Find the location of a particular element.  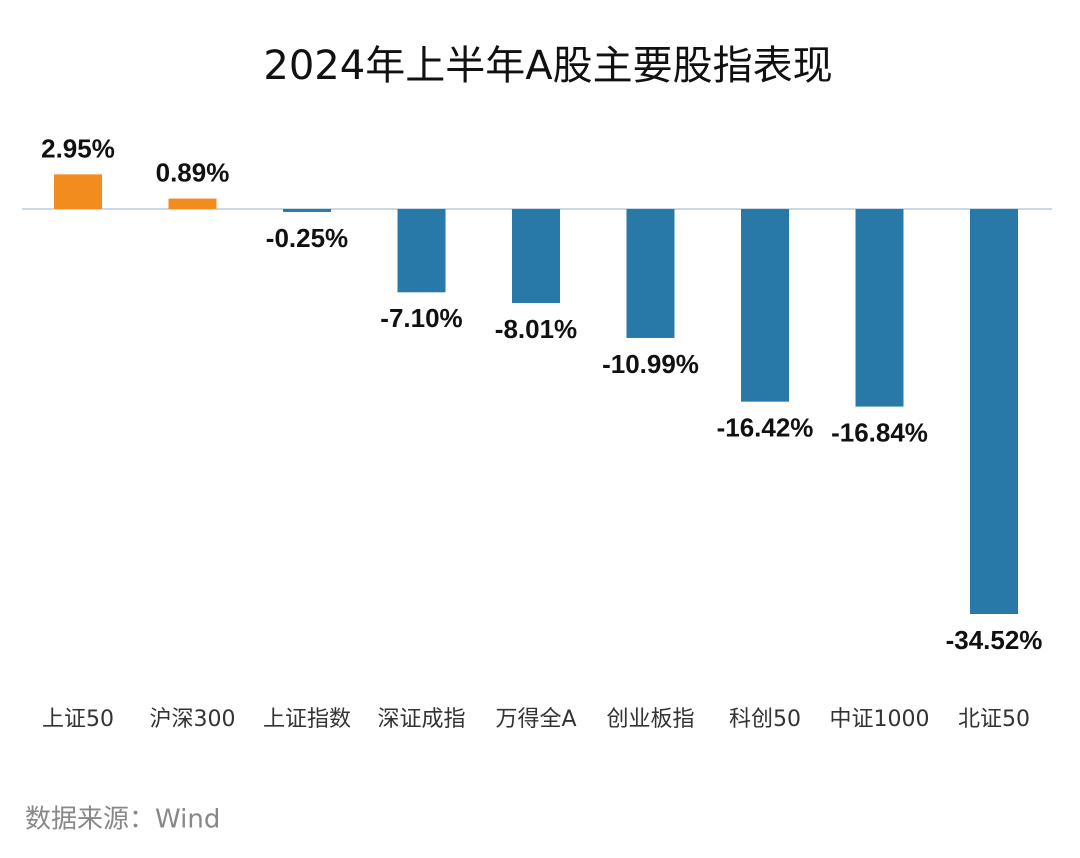

value-label: -34.52% is located at coordinates (994, 640).